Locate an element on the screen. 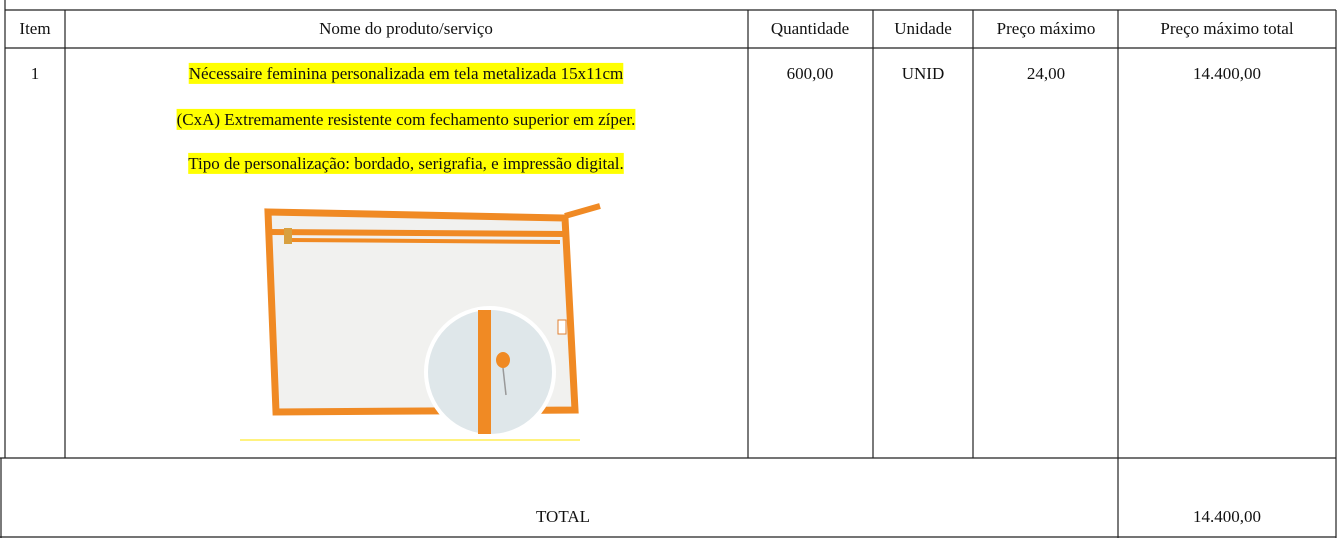  product-image is located at coordinates (420, 322).